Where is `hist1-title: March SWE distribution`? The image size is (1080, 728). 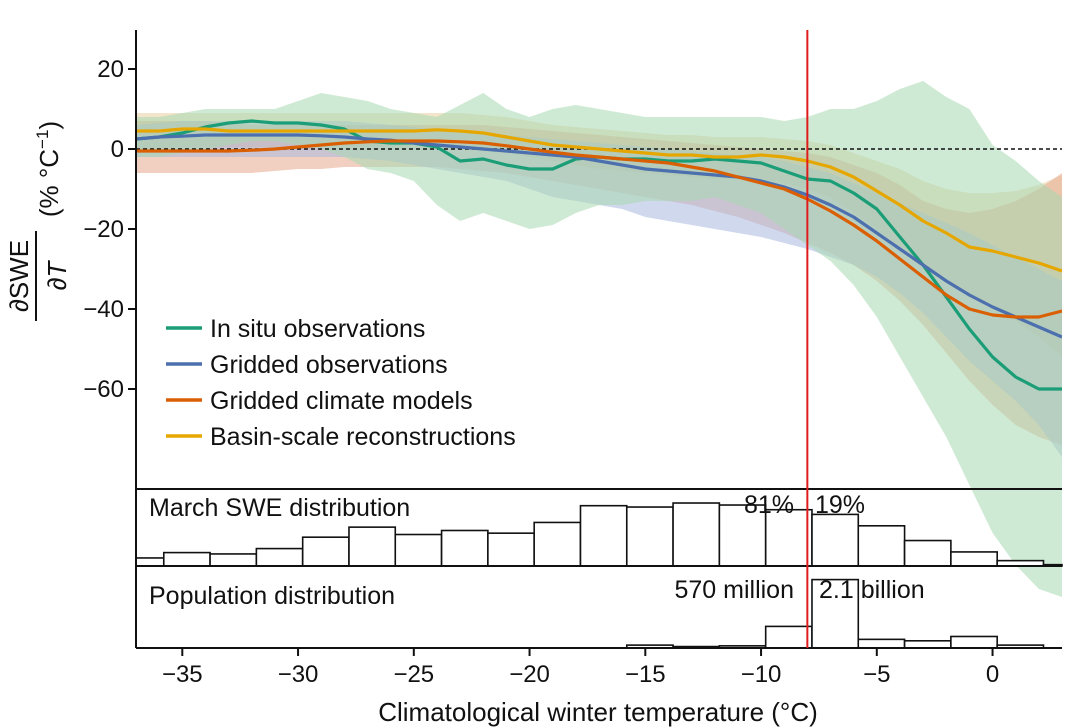 hist1-title: March SWE distribution is located at coordinates (279, 508).